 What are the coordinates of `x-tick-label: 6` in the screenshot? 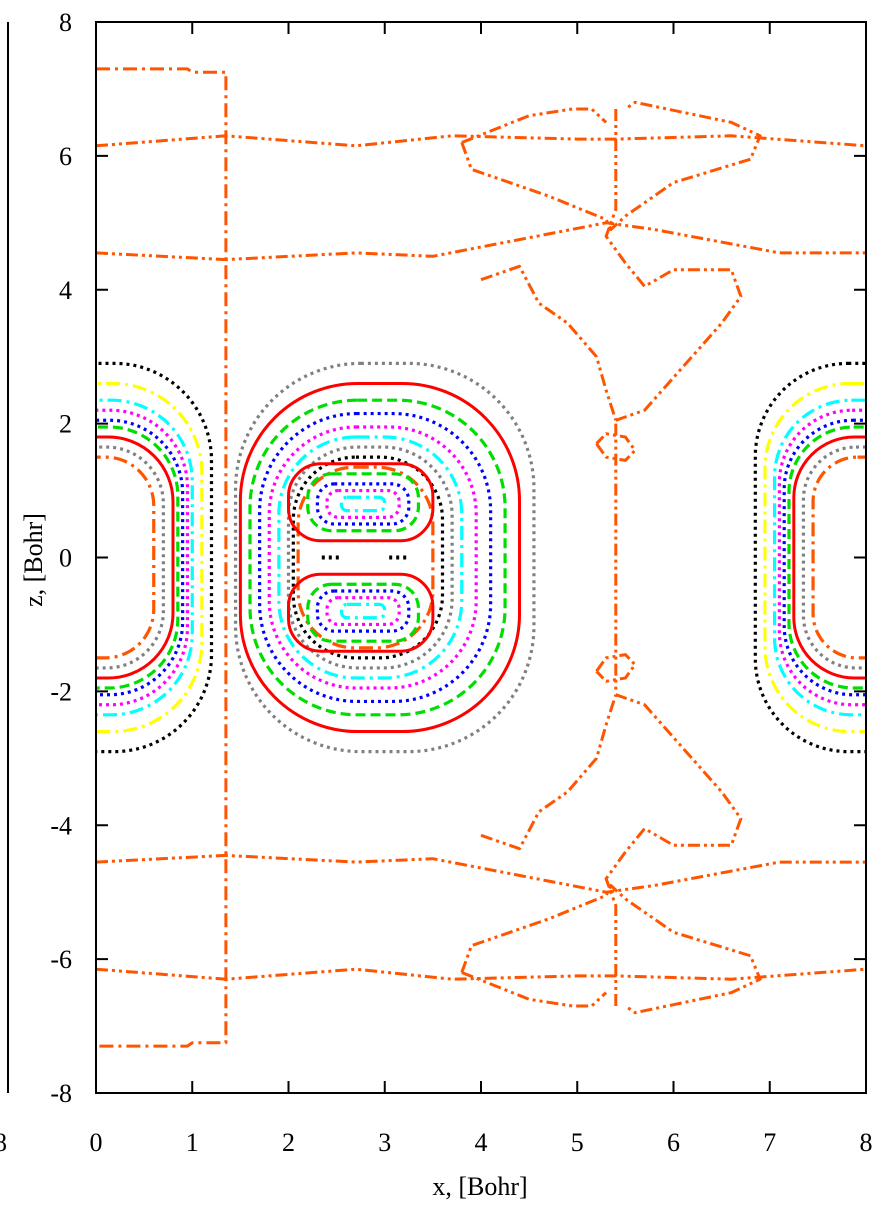 It's located at (673, 1142).